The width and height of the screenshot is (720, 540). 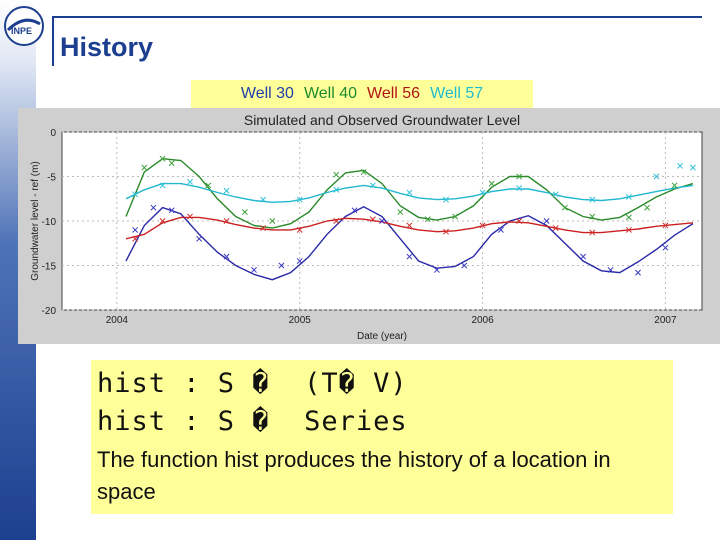 I want to click on inpe-logo: INPE, so click(x=24, y=26).